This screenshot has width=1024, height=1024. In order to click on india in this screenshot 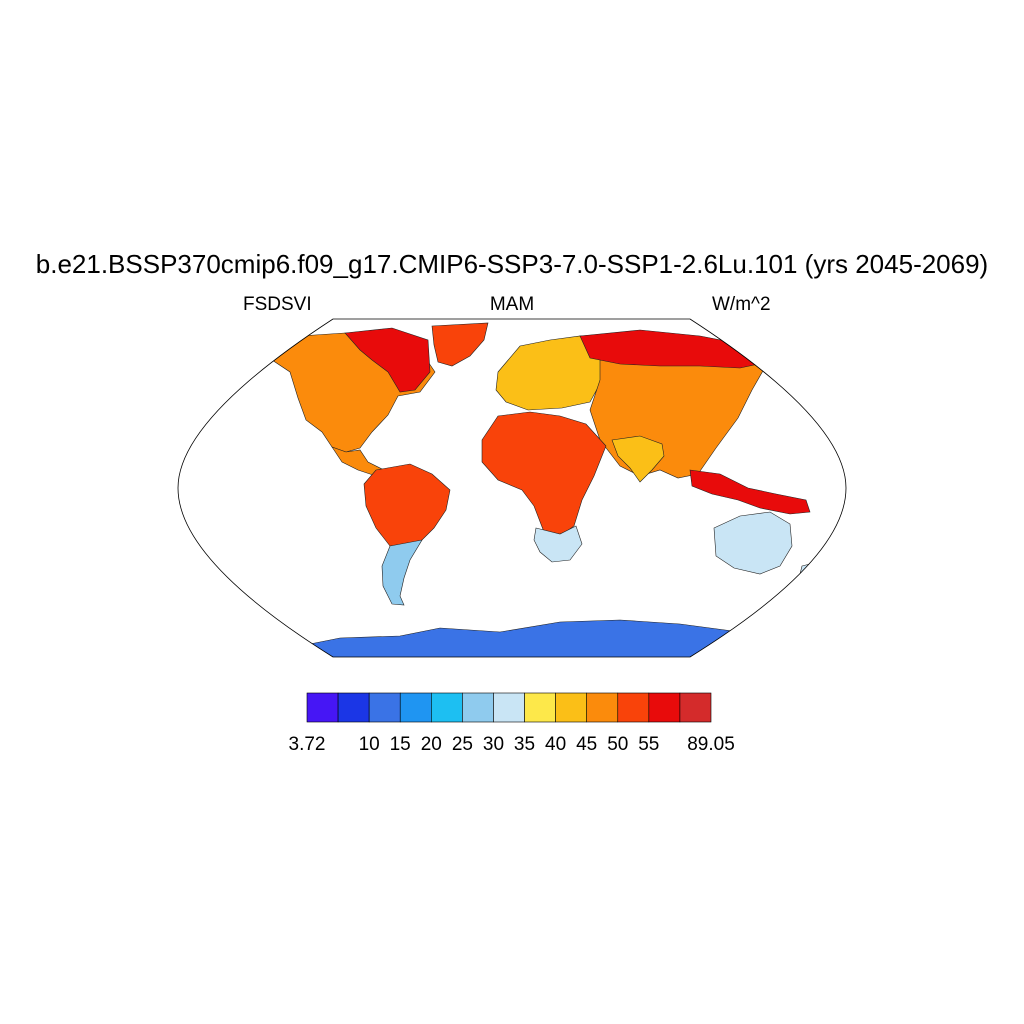, I will do `click(638, 459)`.